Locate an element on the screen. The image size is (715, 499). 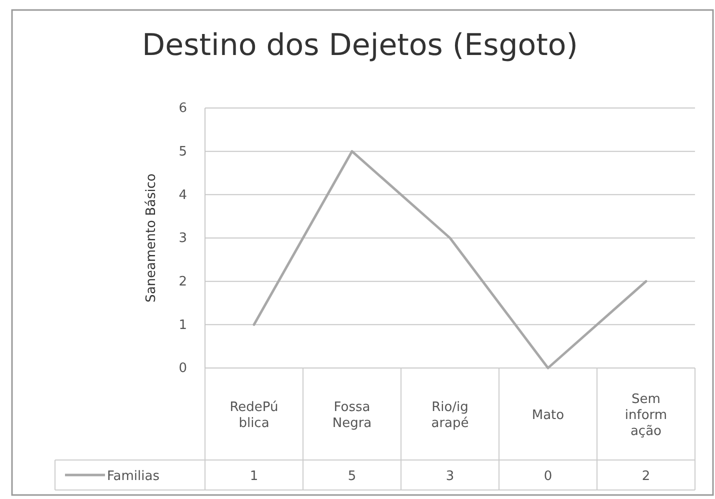
y-axis-title: Saneamento Básico is located at coordinates (151, 238).